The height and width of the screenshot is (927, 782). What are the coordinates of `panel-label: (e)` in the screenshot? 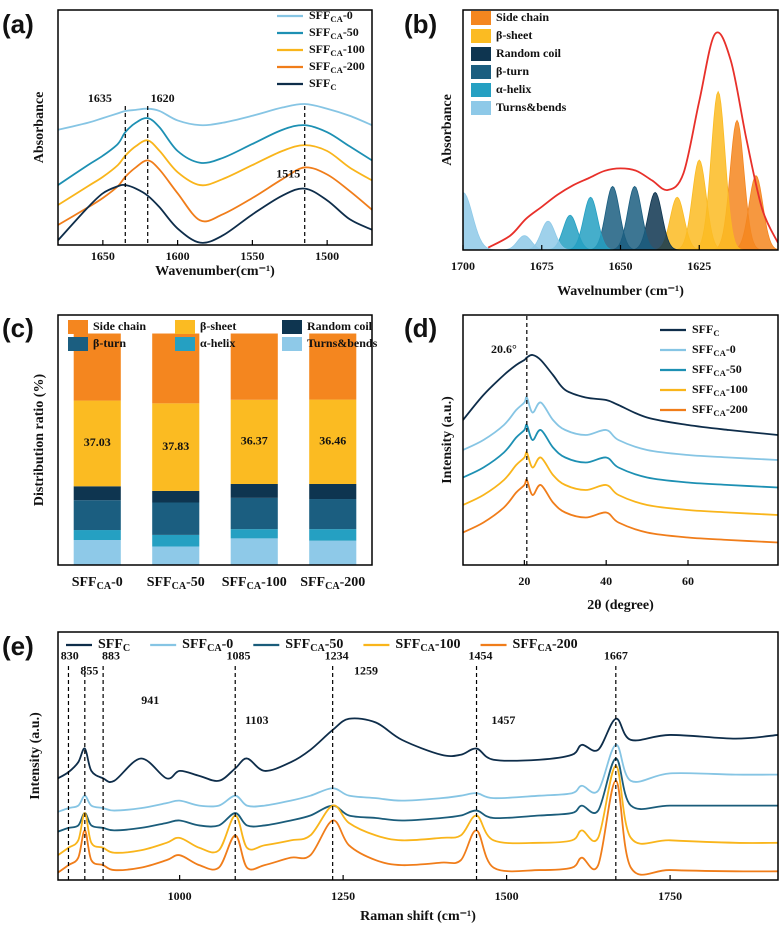 It's located at (18, 646).